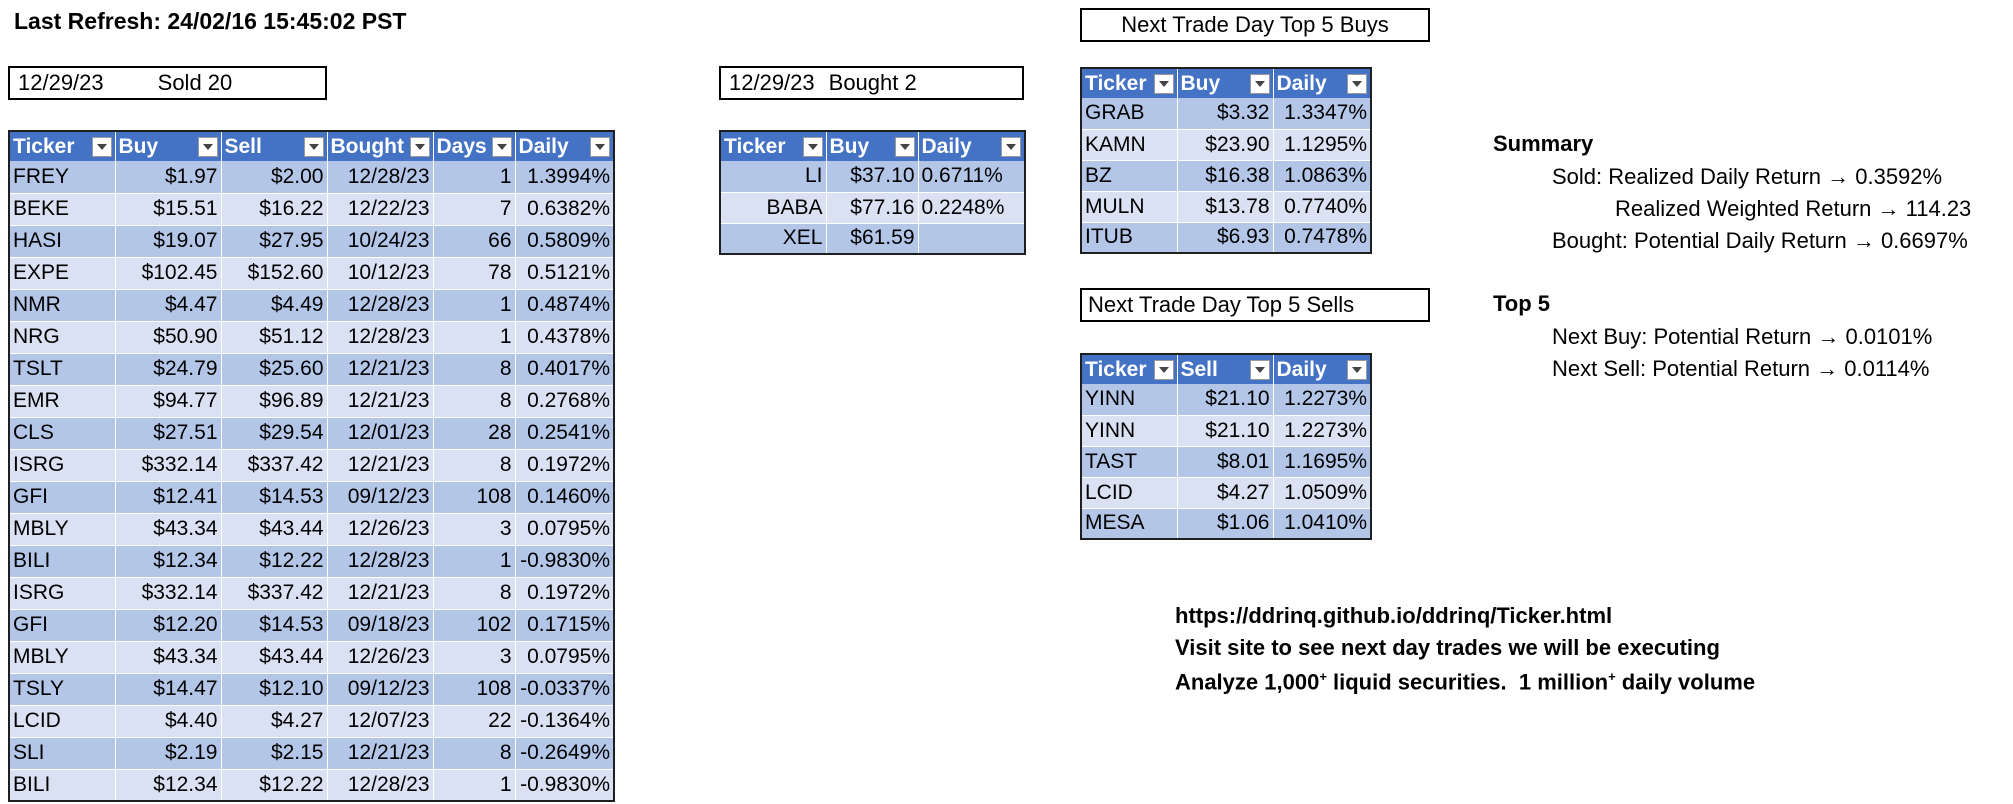 The width and height of the screenshot is (2013, 804). I want to click on table-cell: 0.5121%, so click(565, 273).